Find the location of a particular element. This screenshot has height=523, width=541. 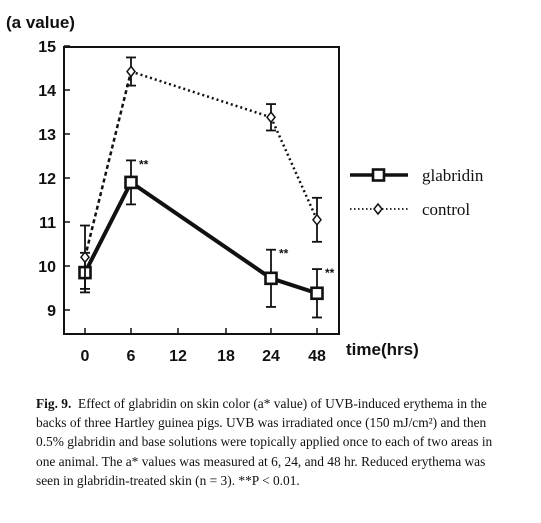

x-tick-label: 0 is located at coordinates (85, 356).